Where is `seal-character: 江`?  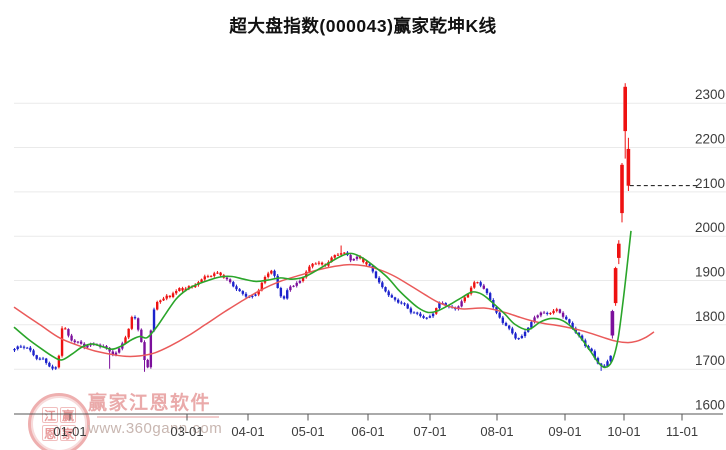
seal-character: 江 is located at coordinates (50, 415).